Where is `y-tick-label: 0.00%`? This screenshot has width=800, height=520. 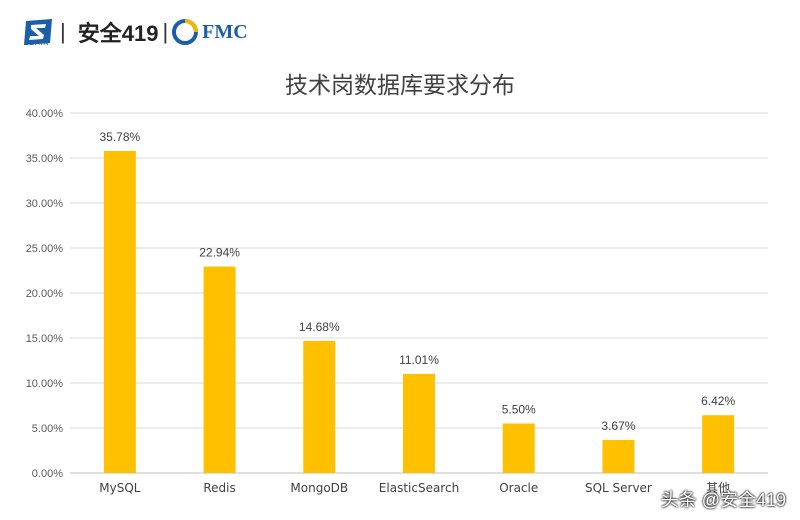 y-tick-label: 0.00% is located at coordinates (47, 474).